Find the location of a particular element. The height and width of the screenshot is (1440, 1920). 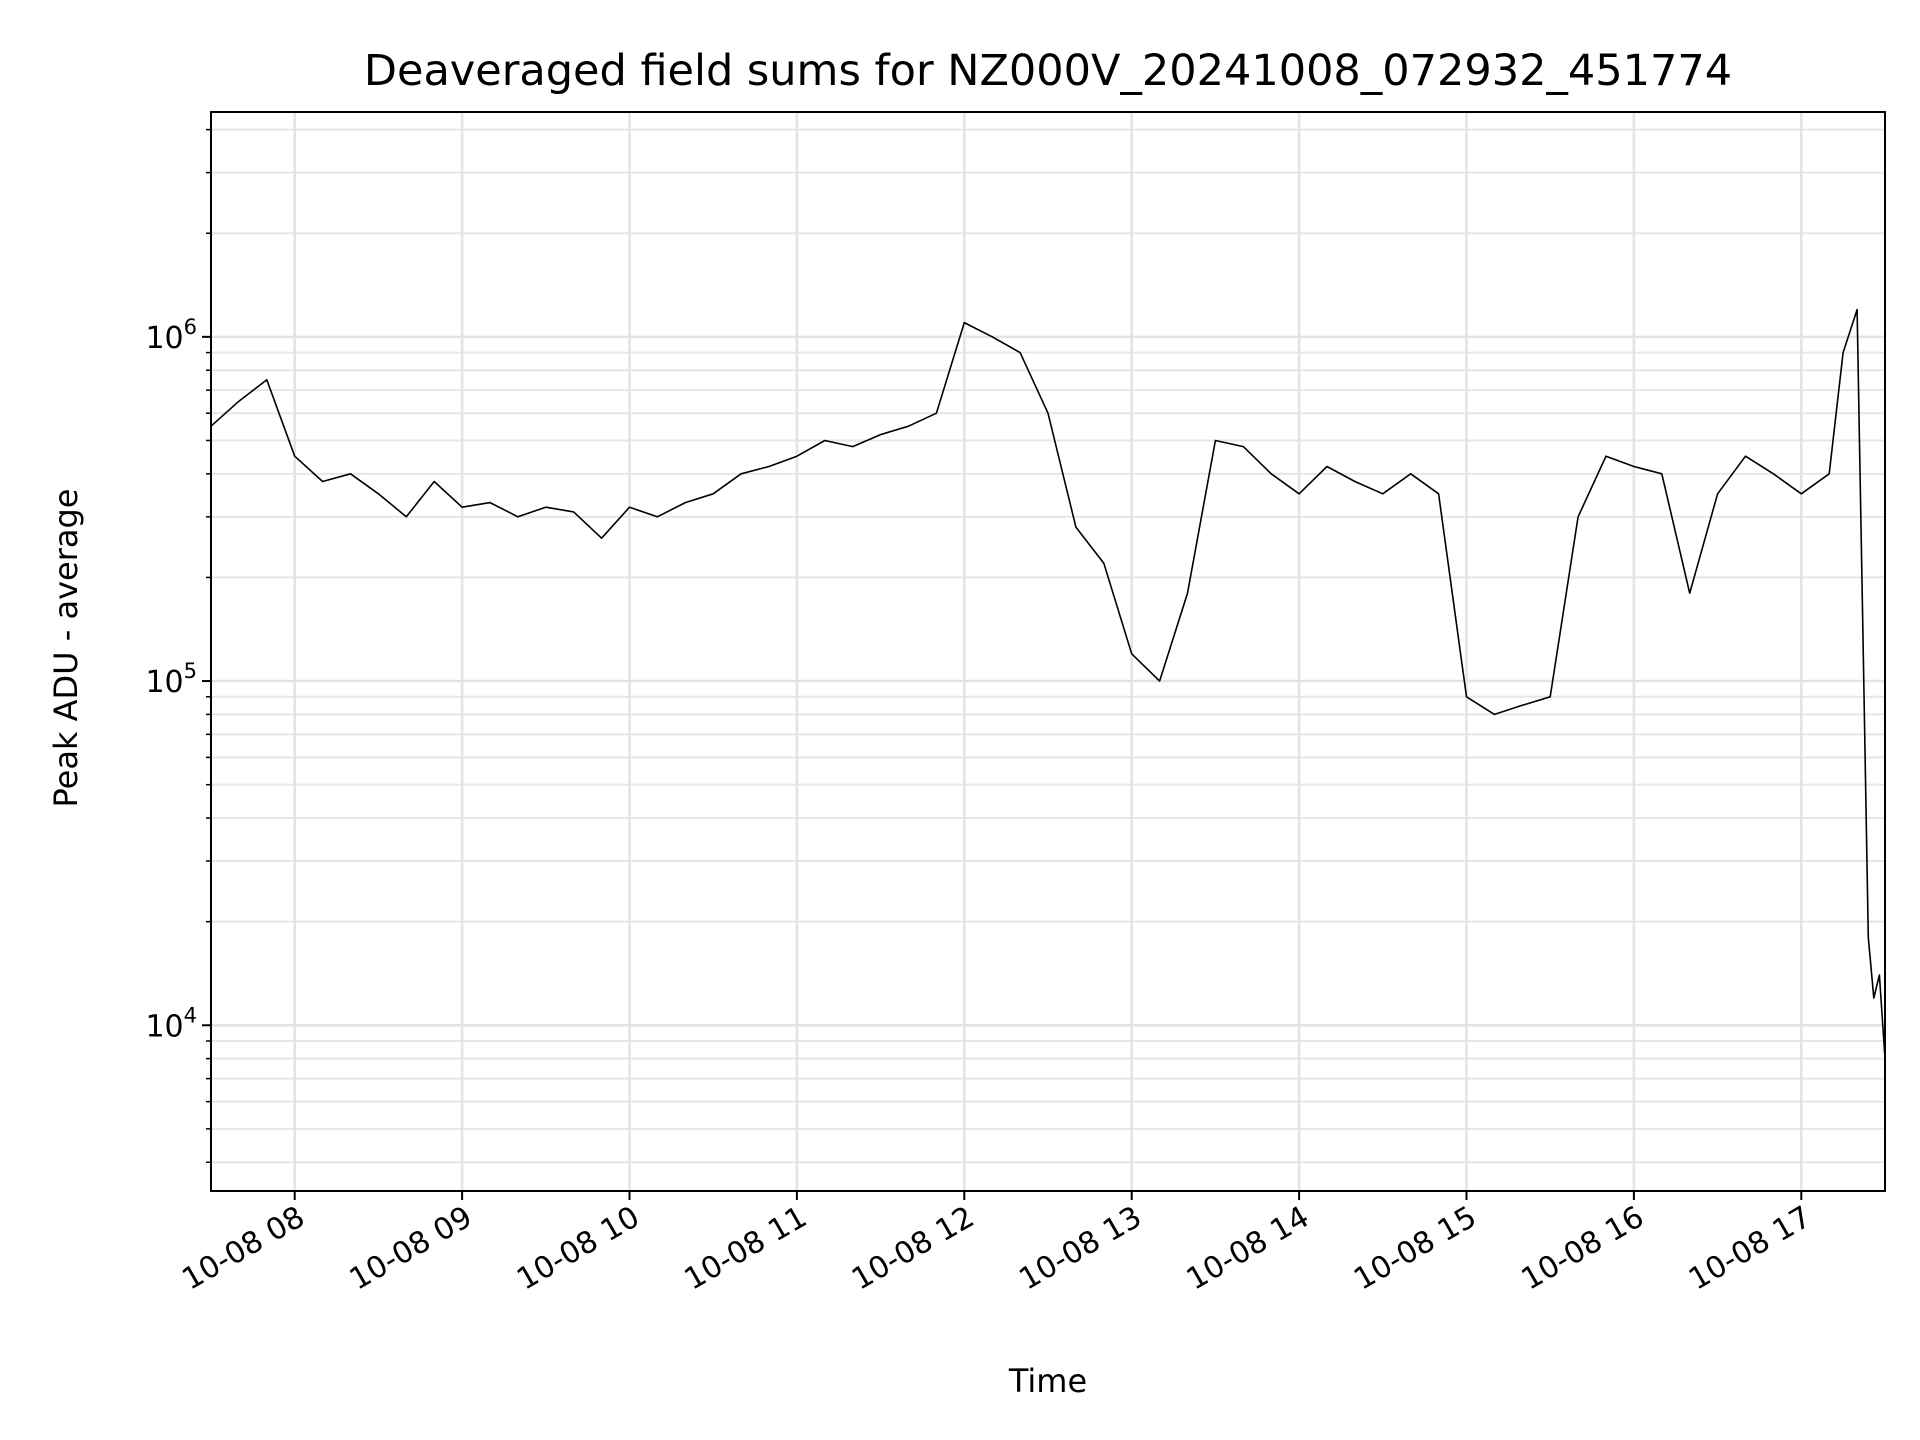

y-axis-title: Peak ADU - average is located at coordinates (66, 648).